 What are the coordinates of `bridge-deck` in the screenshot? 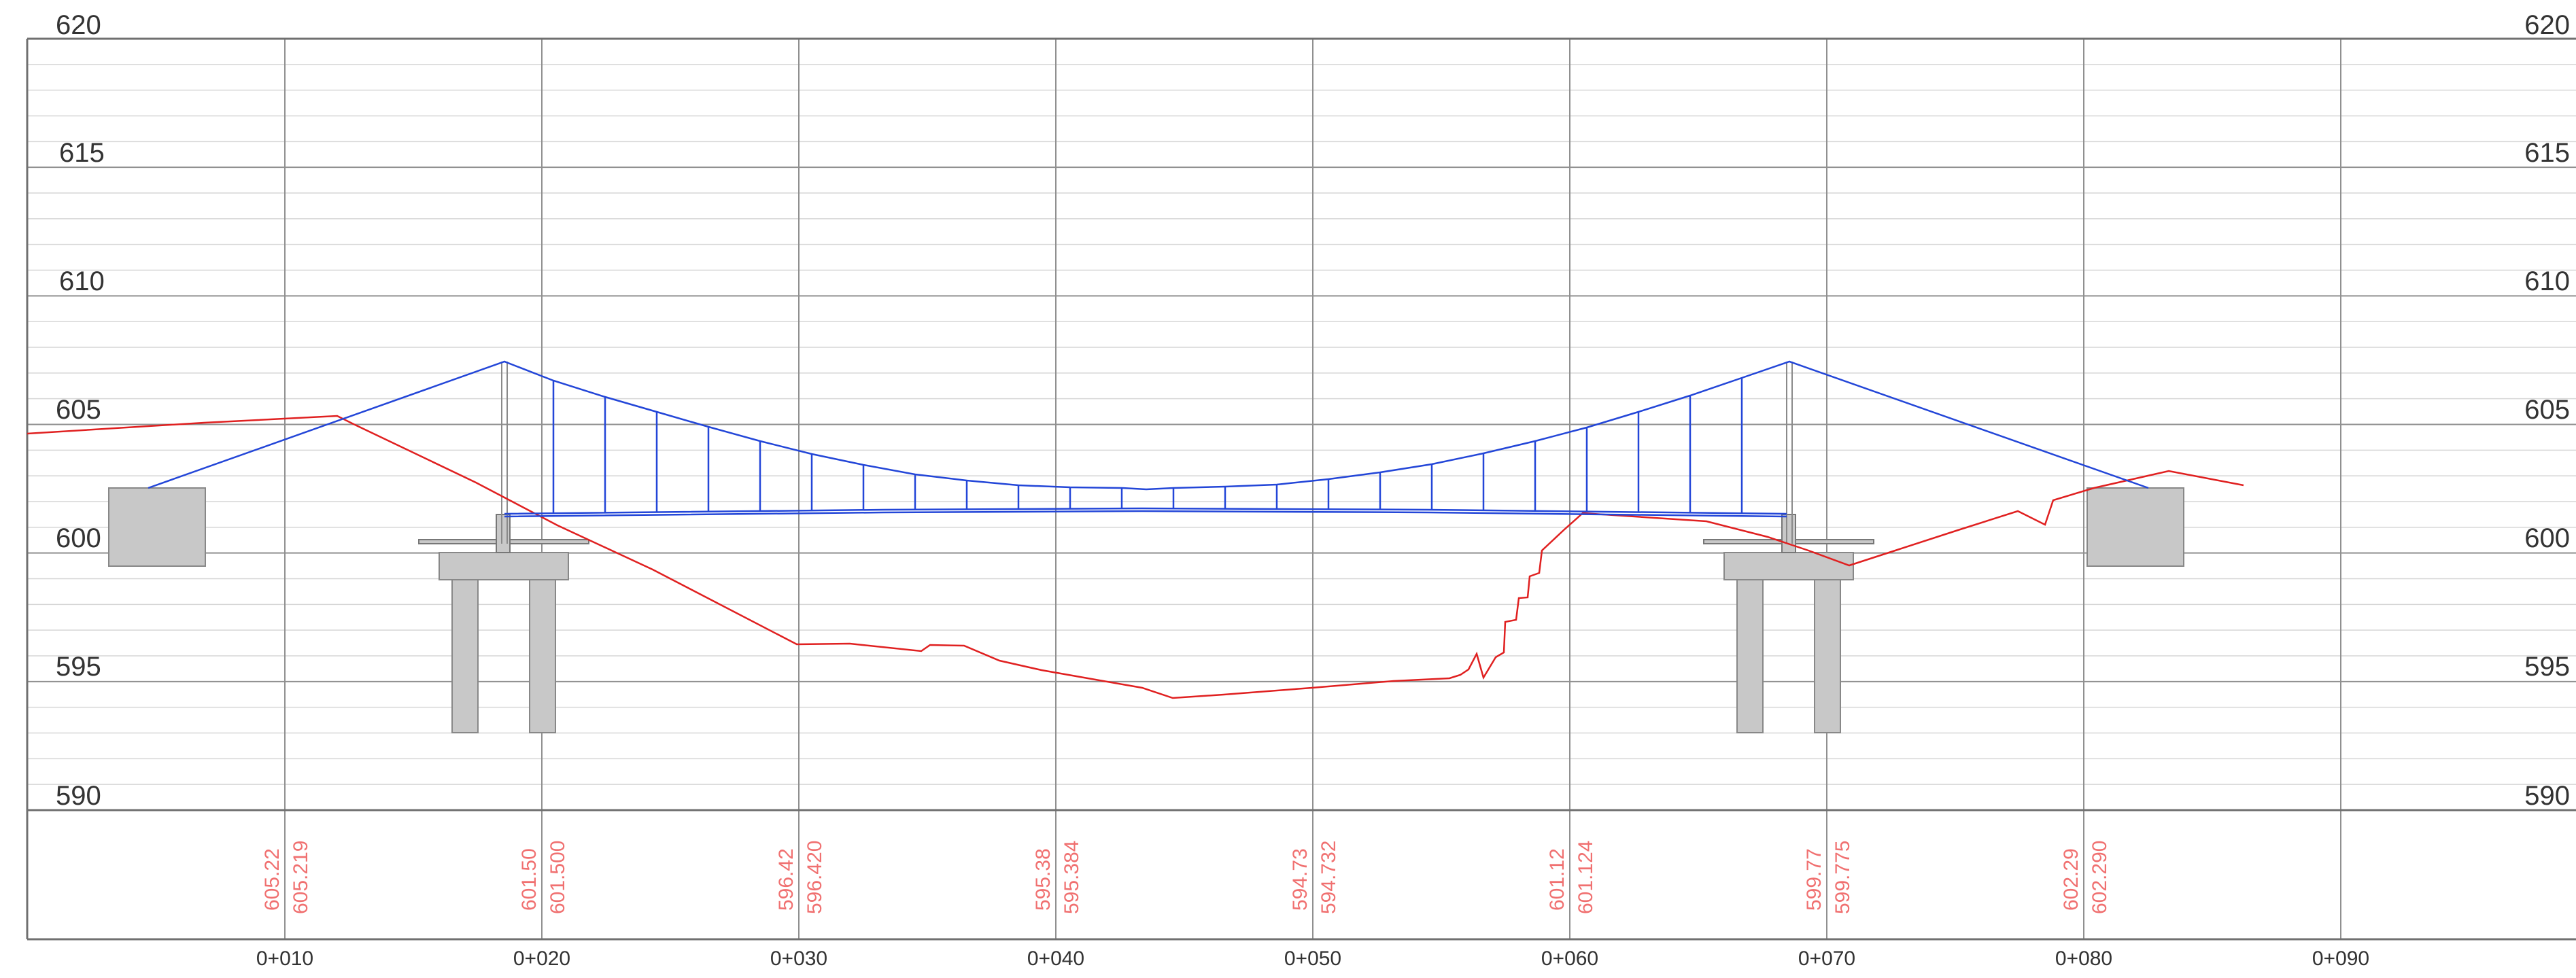 It's located at (1145, 512).